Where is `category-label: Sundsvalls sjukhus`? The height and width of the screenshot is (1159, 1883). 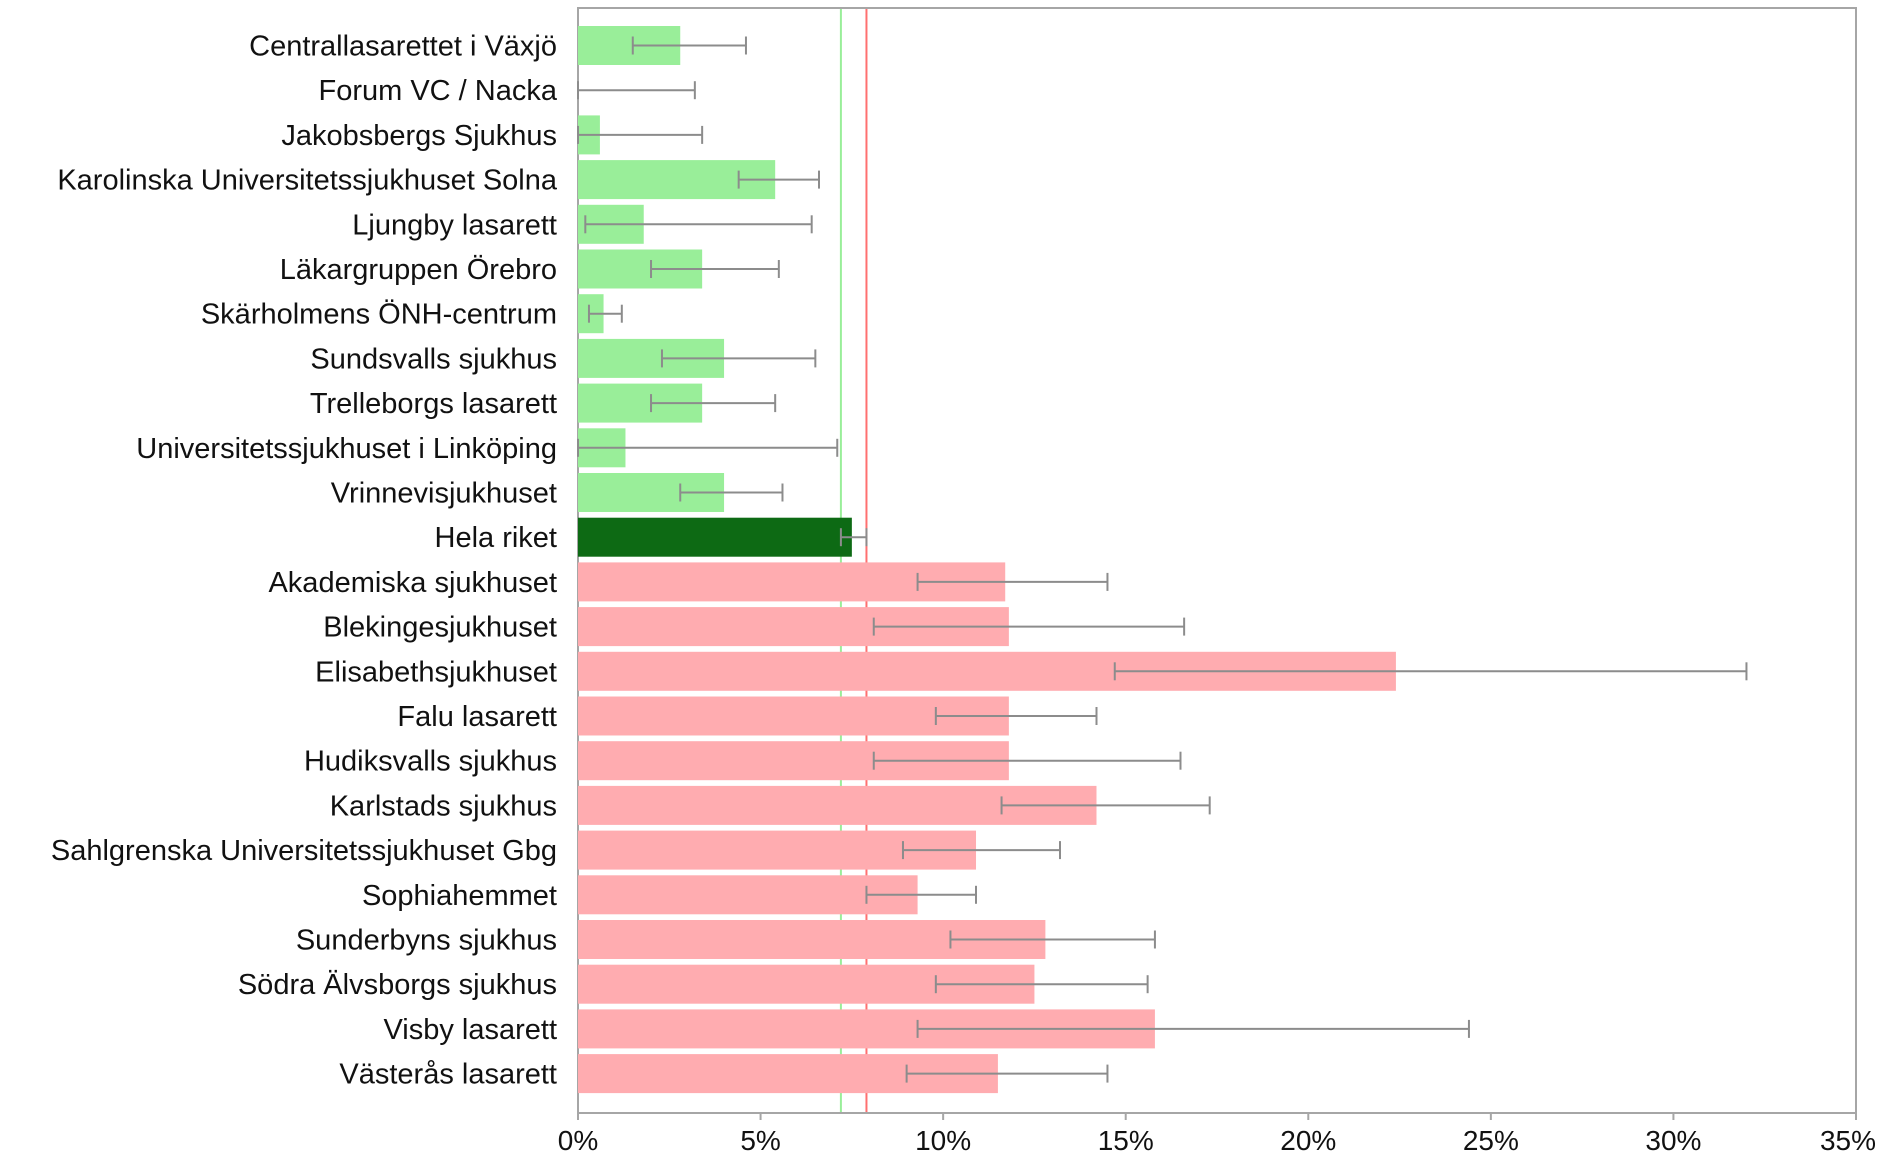 category-label: Sundsvalls sjukhus is located at coordinates (433, 359).